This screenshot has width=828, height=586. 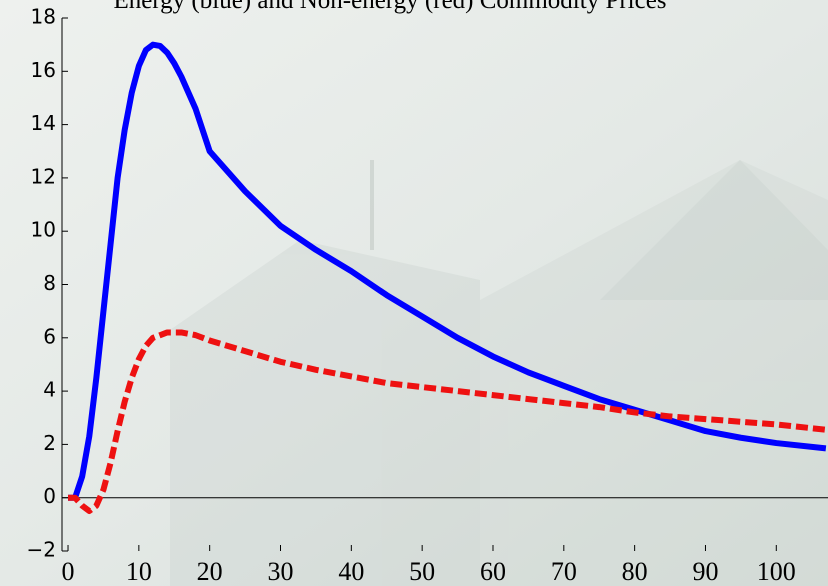 I want to click on y-tick-label: −2, so click(x=41, y=550).